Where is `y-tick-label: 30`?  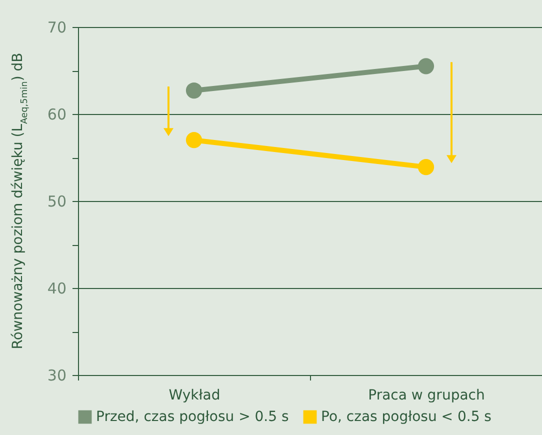 y-tick-label: 30 is located at coordinates (56, 375).